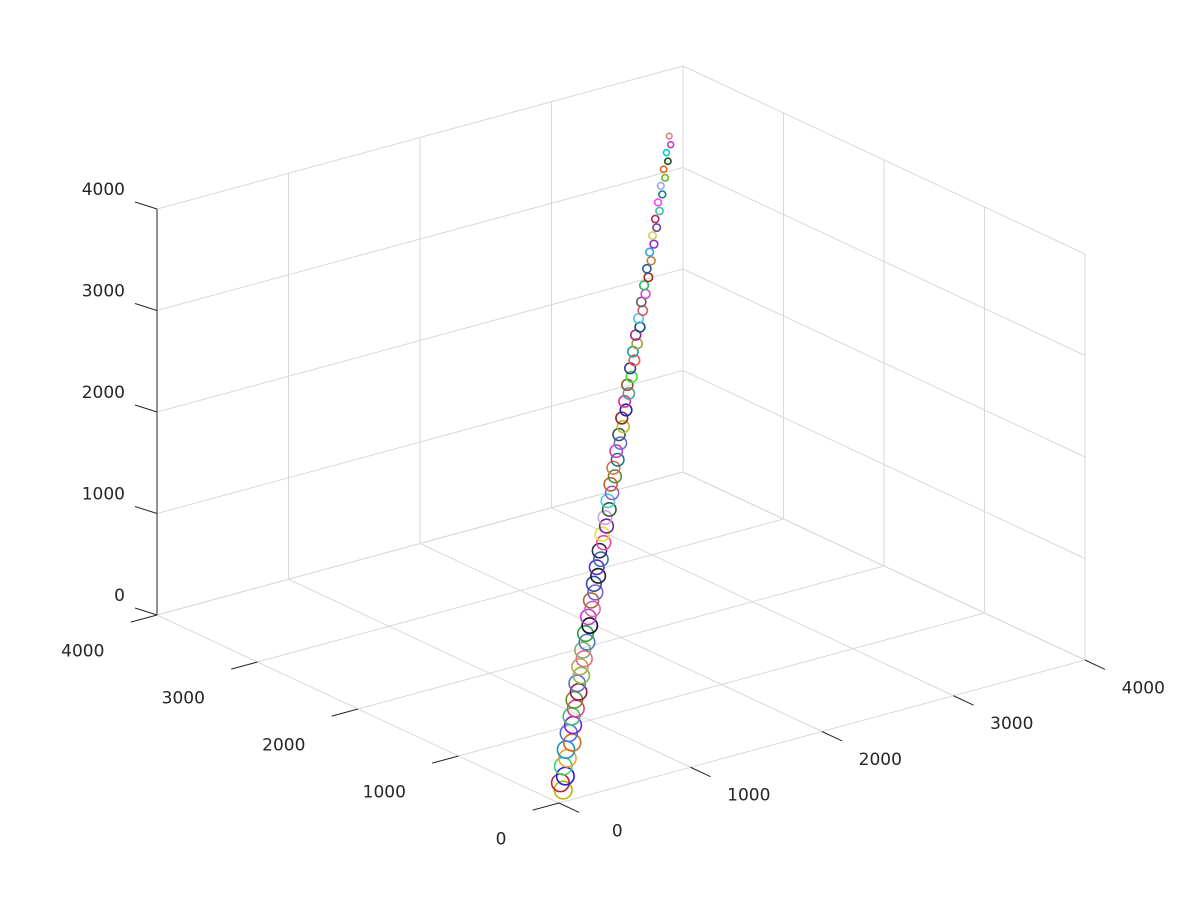  I want to click on x-tick-label: 0, so click(617, 831).